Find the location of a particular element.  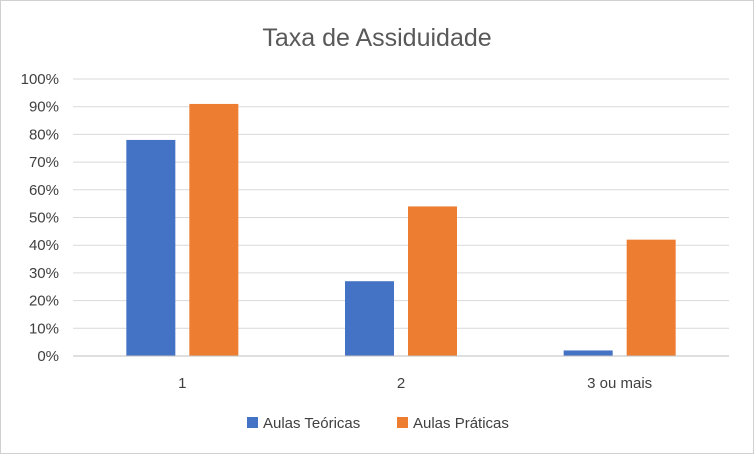

x-tick-label: 2 is located at coordinates (401, 383).